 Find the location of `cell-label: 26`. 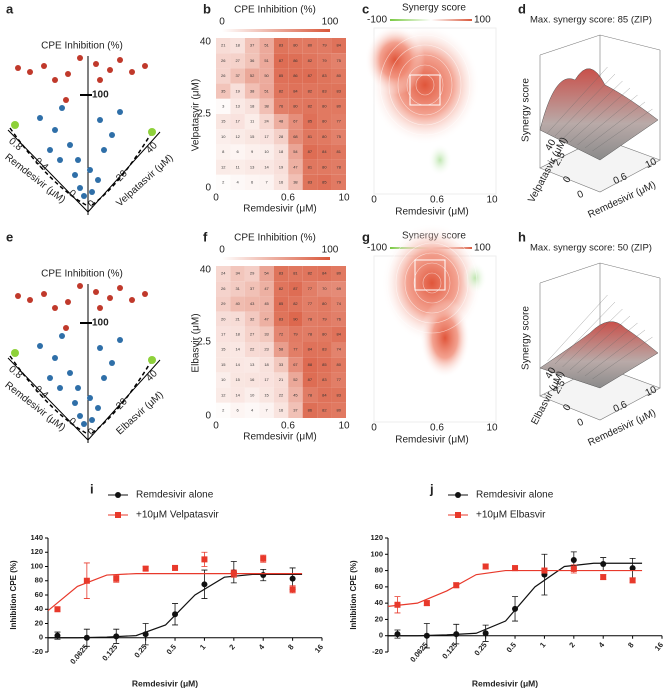

cell-label: 26 is located at coordinates (223, 75).